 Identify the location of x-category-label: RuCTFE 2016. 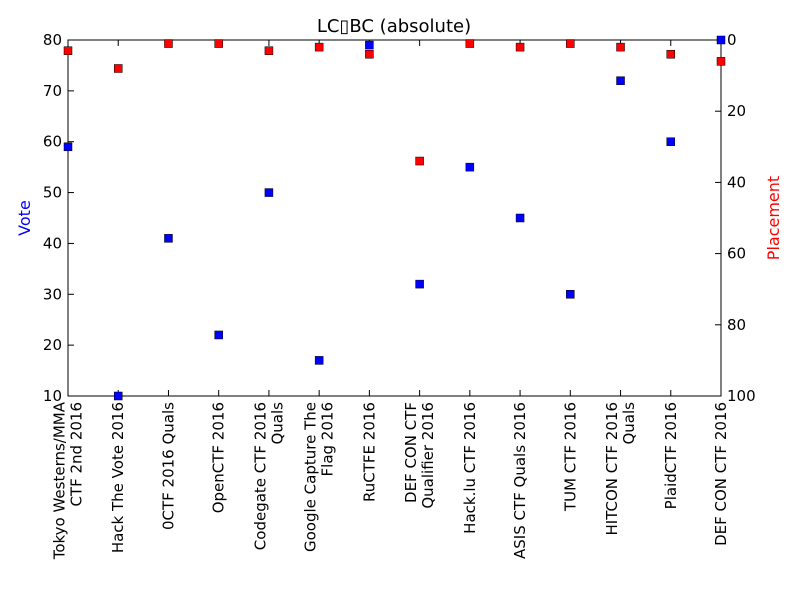
(369, 452).